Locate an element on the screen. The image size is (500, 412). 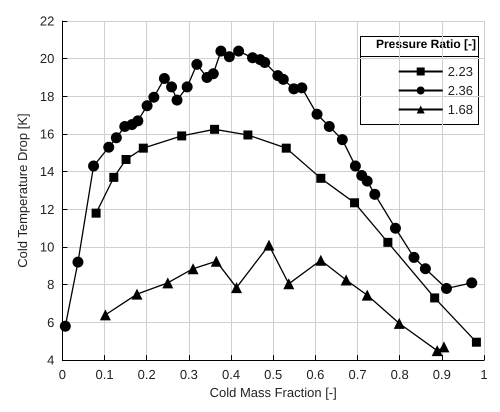
legend-label: 2.23 is located at coordinates (461, 71).